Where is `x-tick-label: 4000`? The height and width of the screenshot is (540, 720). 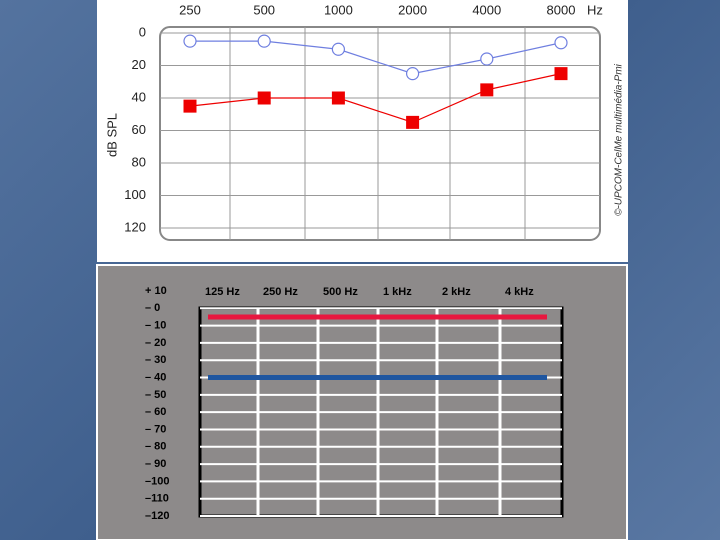 x-tick-label: 4000 is located at coordinates (486, 9).